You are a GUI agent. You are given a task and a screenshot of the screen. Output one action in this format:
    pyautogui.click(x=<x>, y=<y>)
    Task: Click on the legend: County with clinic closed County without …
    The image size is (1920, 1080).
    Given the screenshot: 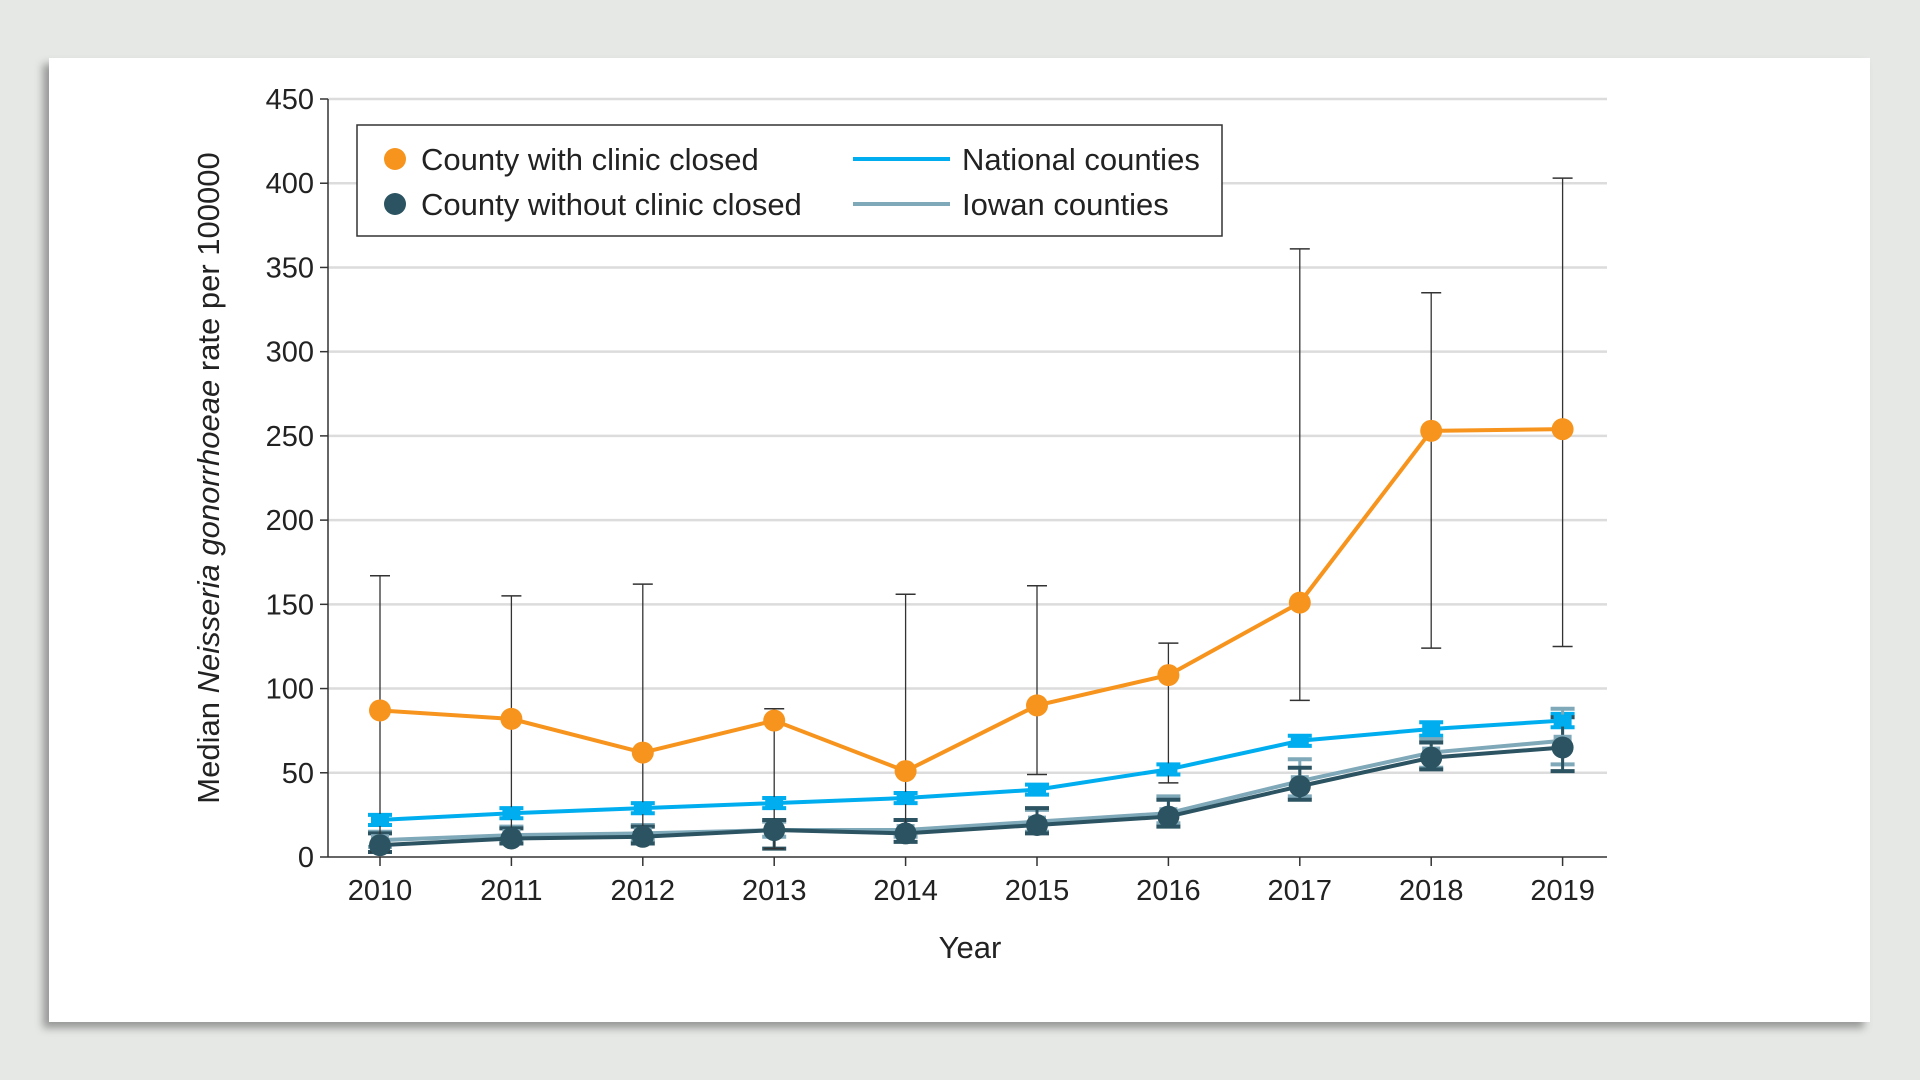 What is the action you would take?
    pyautogui.click(x=789, y=180)
    